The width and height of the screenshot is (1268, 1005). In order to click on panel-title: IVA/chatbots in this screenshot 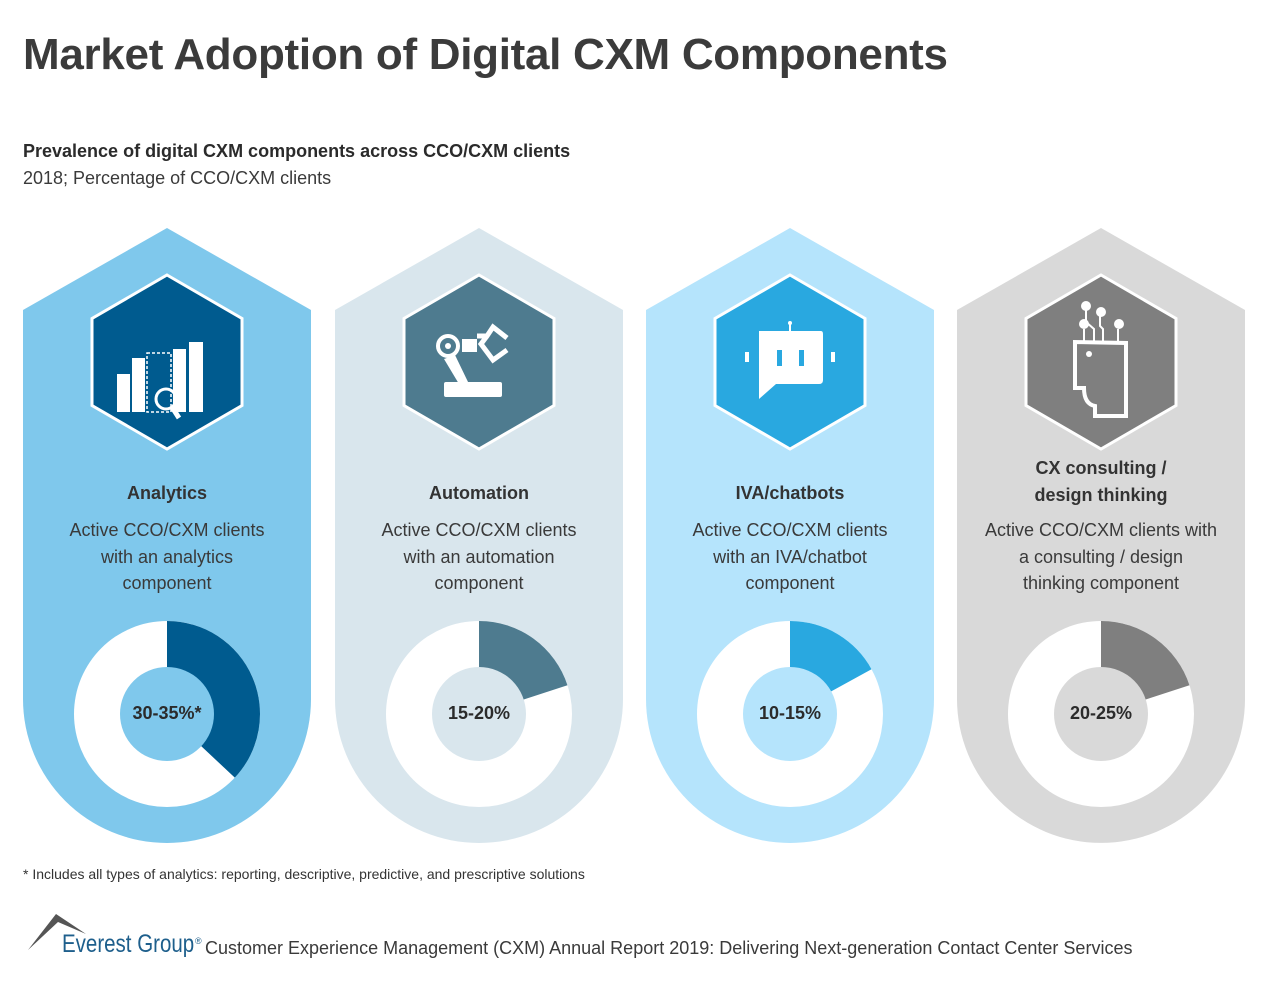, I will do `click(790, 493)`.